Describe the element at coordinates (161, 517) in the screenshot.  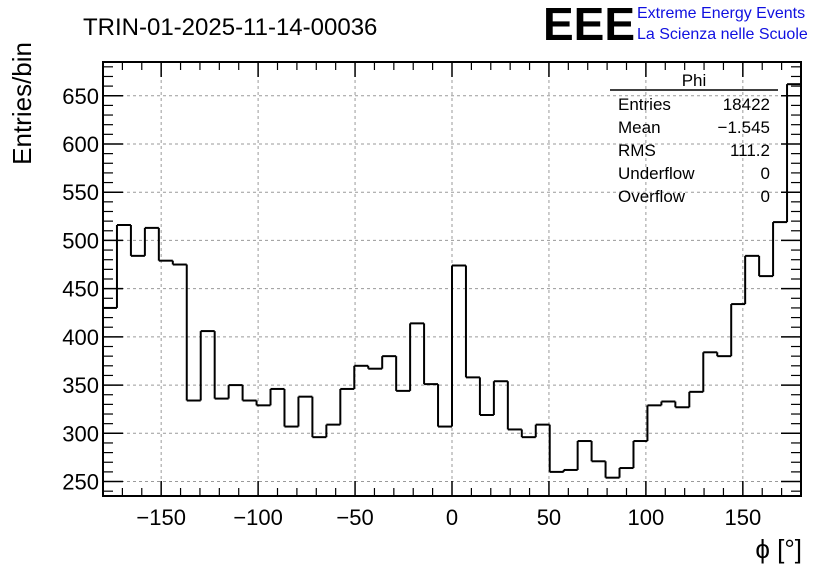
I see `x-tick-label: −150` at that location.